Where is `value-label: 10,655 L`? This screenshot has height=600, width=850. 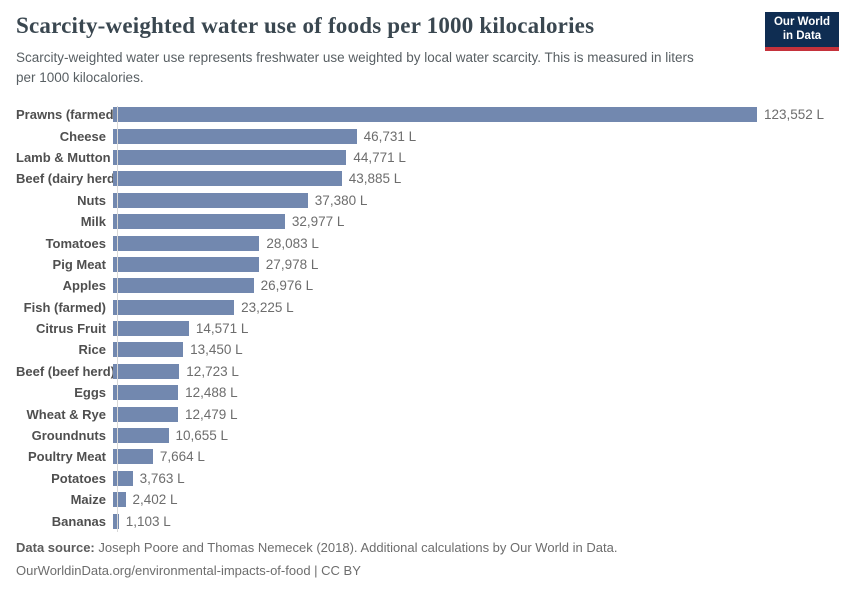 value-label: 10,655 L is located at coordinates (202, 436).